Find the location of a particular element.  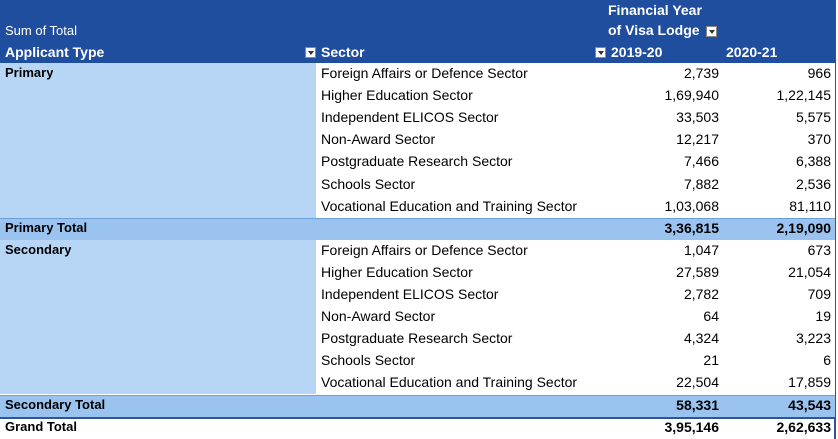

value-cell: 22,504 is located at coordinates (697, 382).